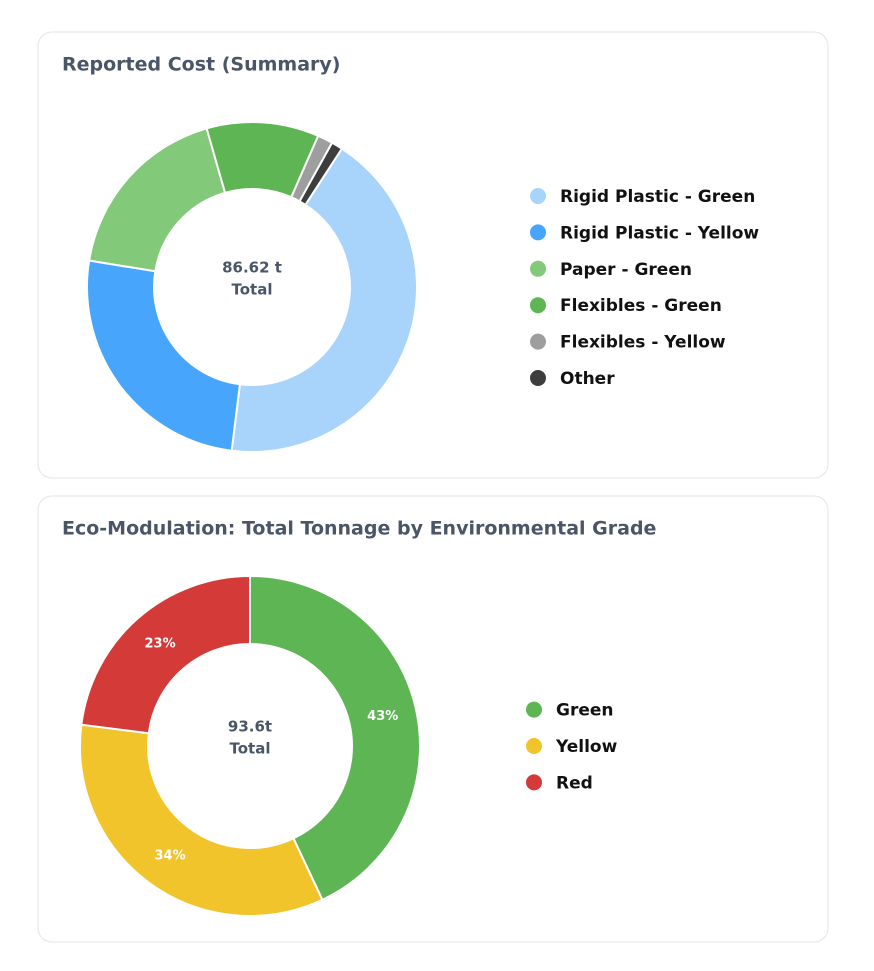  I want to click on legend-label: Red, so click(574, 783).